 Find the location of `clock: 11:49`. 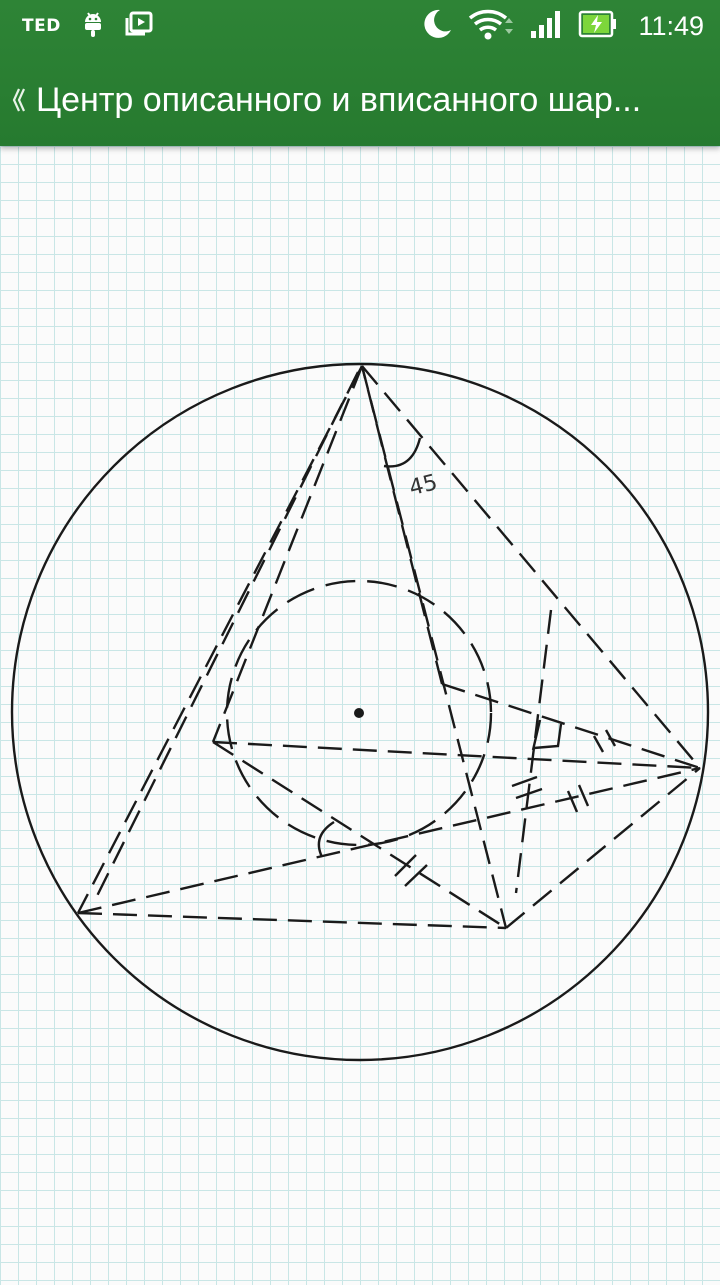

clock: 11:49 is located at coordinates (671, 25).